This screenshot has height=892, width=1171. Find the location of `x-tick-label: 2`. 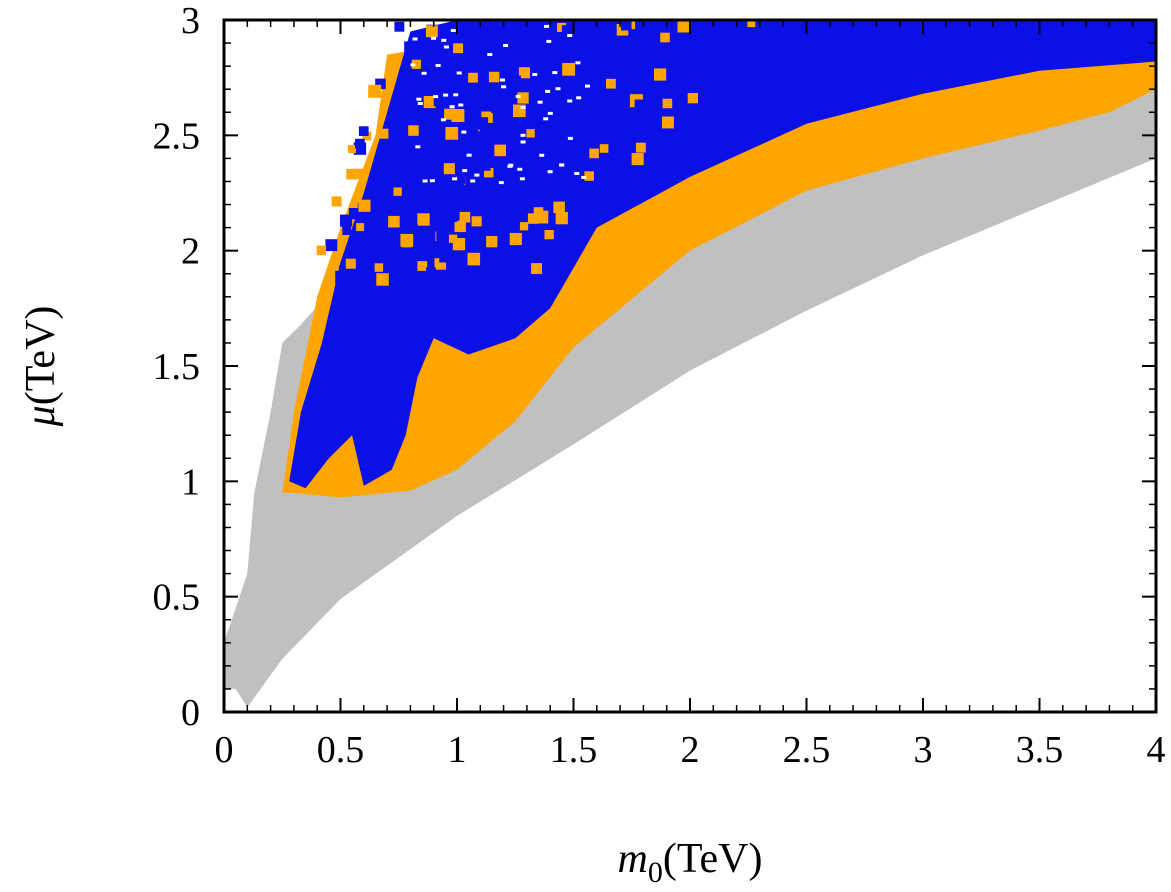

x-tick-label: 2 is located at coordinates (690, 750).